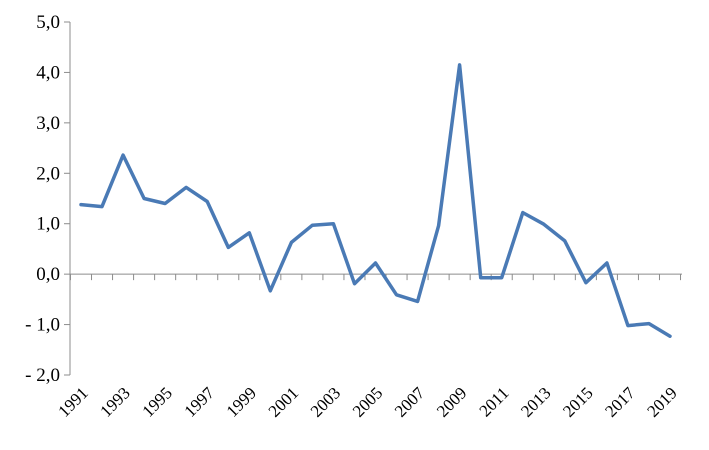 The height and width of the screenshot is (450, 709). What do you see at coordinates (200, 402) in the screenshot?
I see `x-tick-label: 1997` at bounding box center [200, 402].